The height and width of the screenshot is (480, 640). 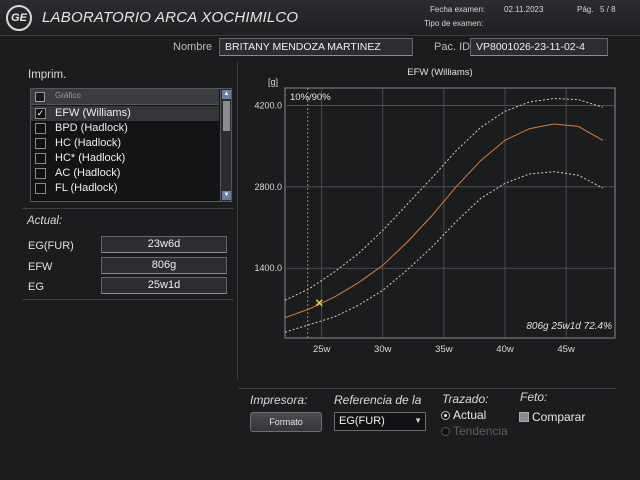 What do you see at coordinates (524, 417) in the screenshot?
I see `compare-checkbox` at bounding box center [524, 417].